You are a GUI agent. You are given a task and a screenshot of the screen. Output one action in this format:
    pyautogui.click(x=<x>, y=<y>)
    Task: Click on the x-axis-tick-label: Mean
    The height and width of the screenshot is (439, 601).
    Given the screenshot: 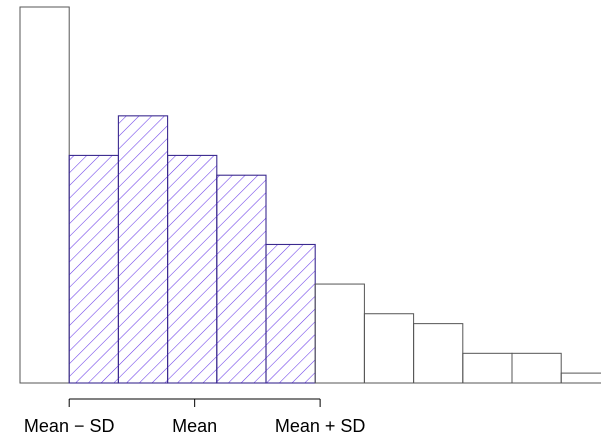 What is the action you would take?
    pyautogui.click(x=194, y=426)
    